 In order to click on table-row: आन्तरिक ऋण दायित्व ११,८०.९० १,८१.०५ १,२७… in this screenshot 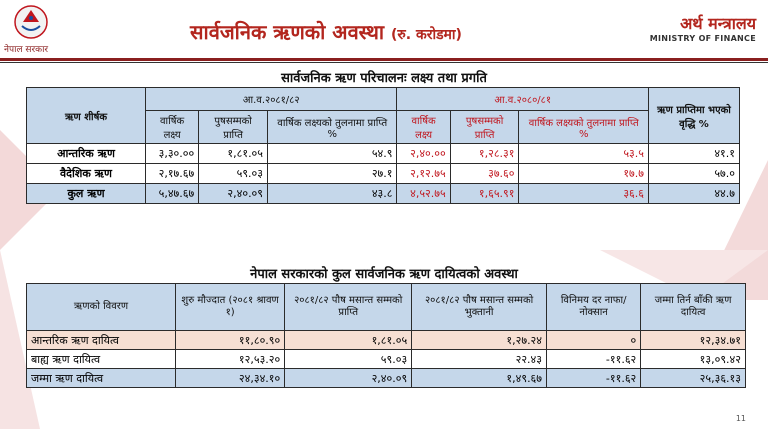, I will do `click(386, 340)`.